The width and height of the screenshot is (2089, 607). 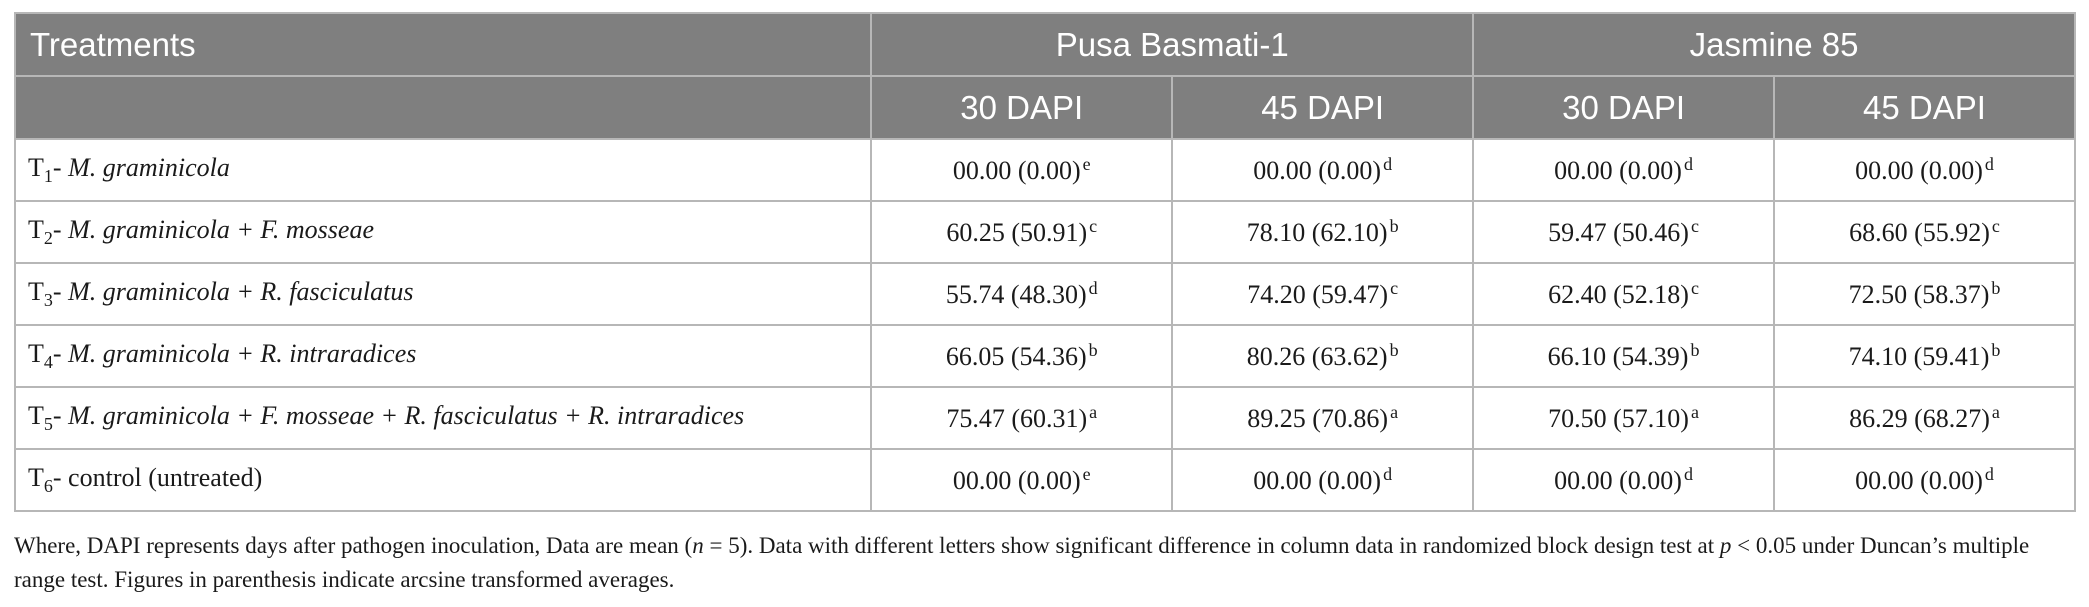 I want to click on cell-value: 59.47 (50.46), so click(x=1618, y=232).